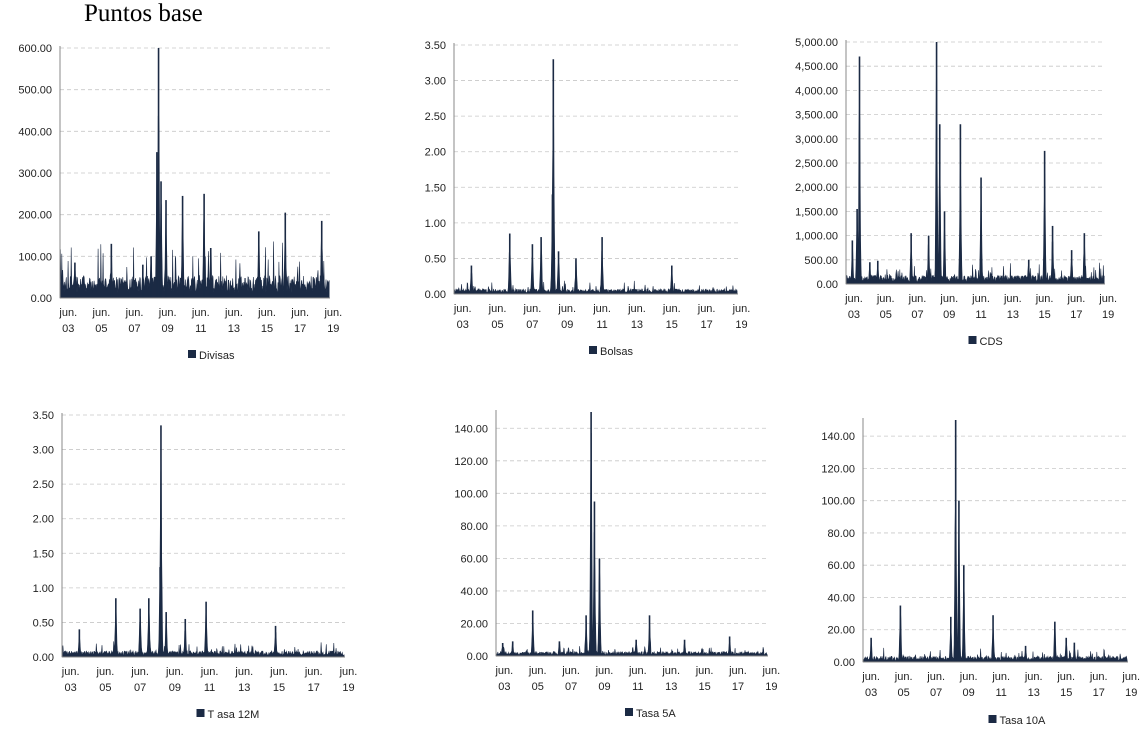  What do you see at coordinates (816, 140) in the screenshot?
I see `y-tick-label: 3,000.00` at bounding box center [816, 140].